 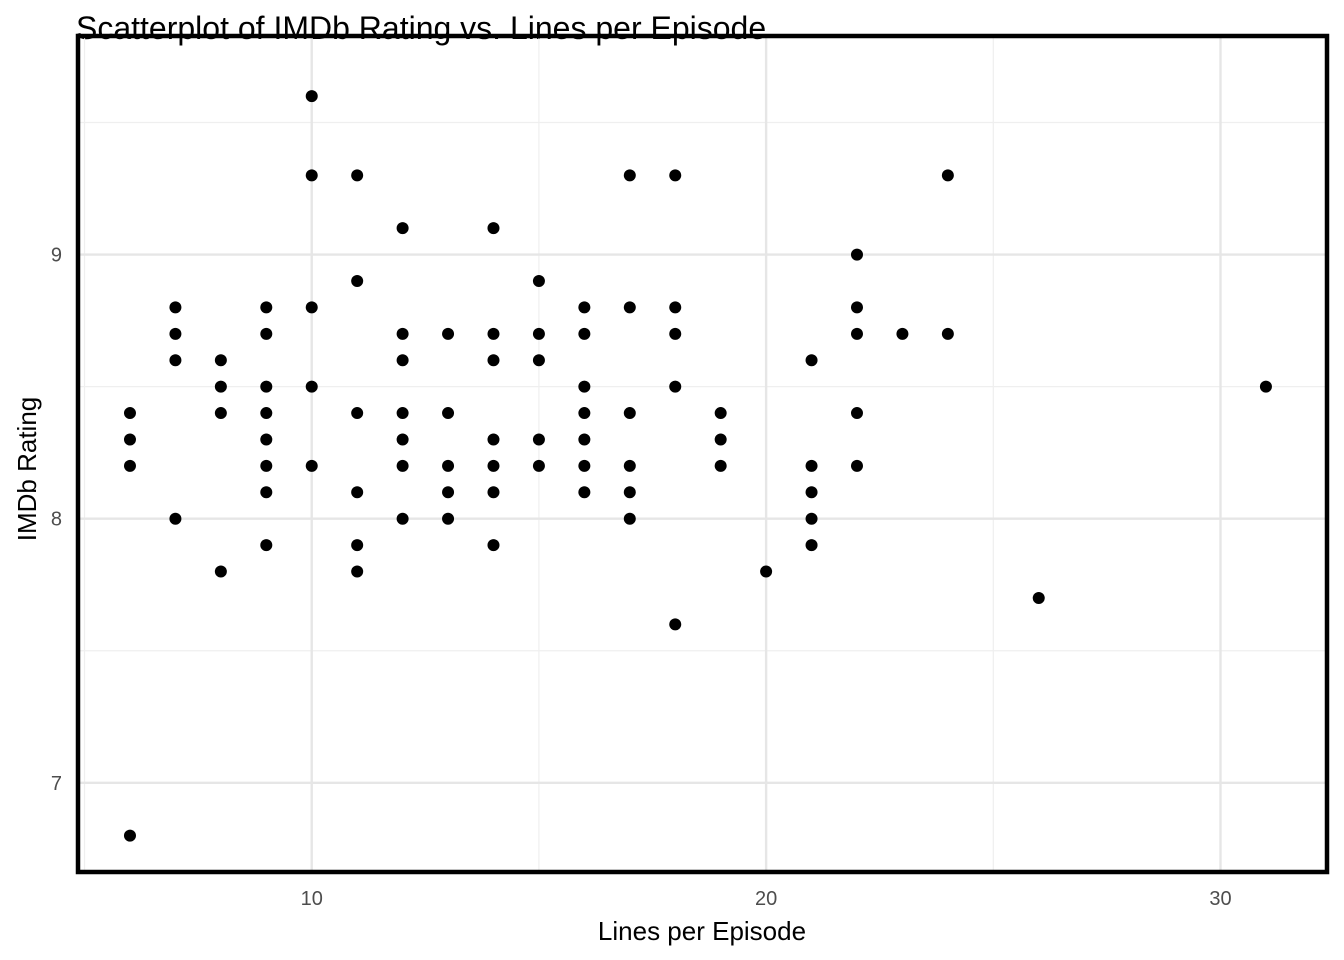 I want to click on x-axis-ticks: 10 20 30, so click(x=766, y=899).